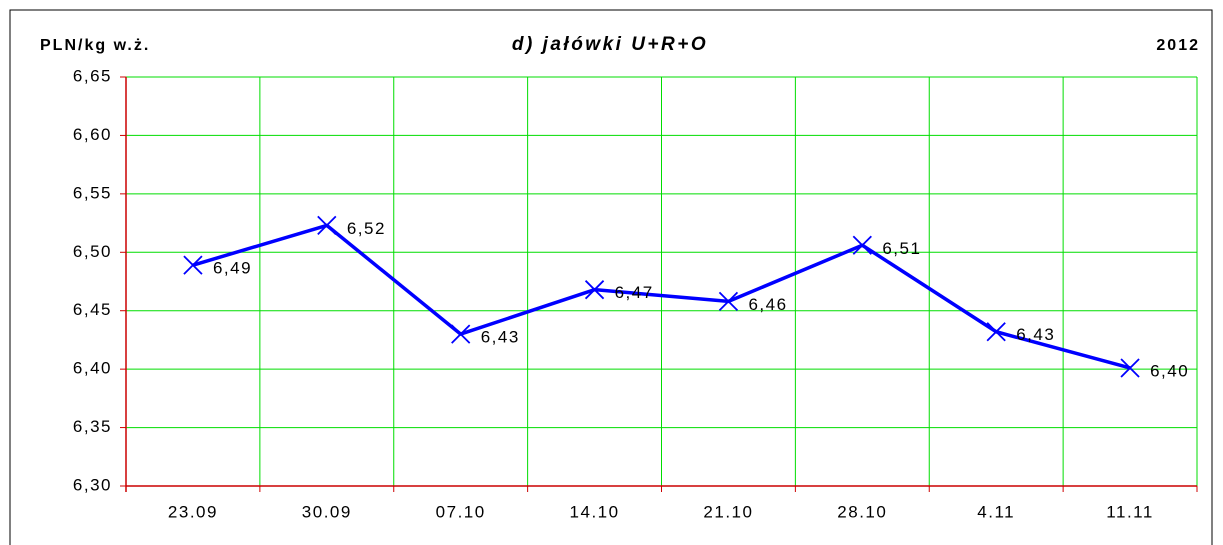  I want to click on x-tick-label: 30.09, so click(327, 511).